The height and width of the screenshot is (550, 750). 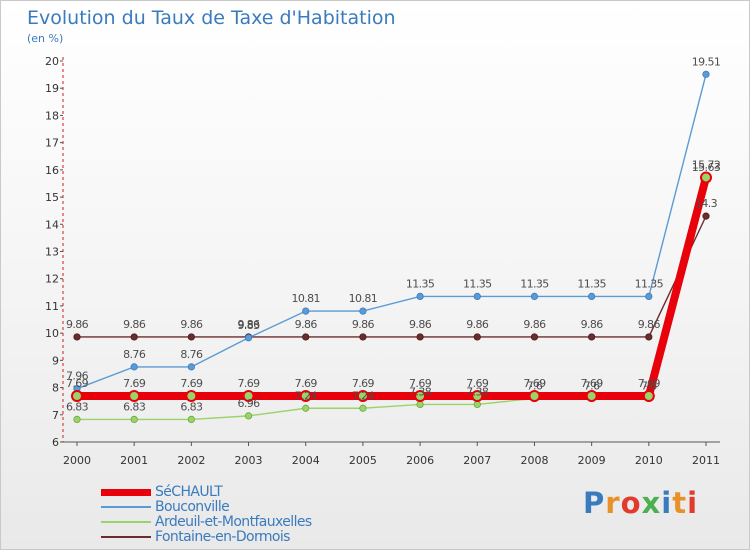 I want to click on proxiti-logo: Proxiti, so click(x=640, y=503).